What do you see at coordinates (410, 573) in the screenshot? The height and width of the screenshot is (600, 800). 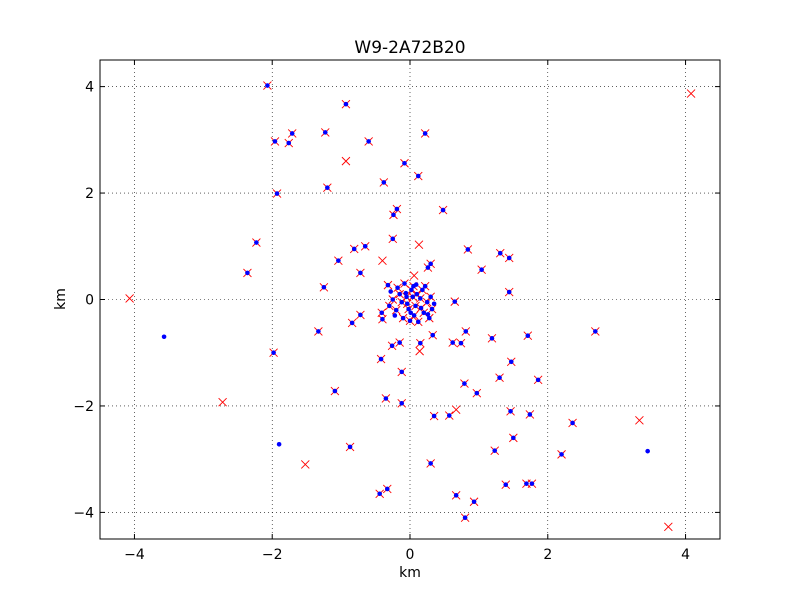 I see `x-axis-label: km` at bounding box center [410, 573].